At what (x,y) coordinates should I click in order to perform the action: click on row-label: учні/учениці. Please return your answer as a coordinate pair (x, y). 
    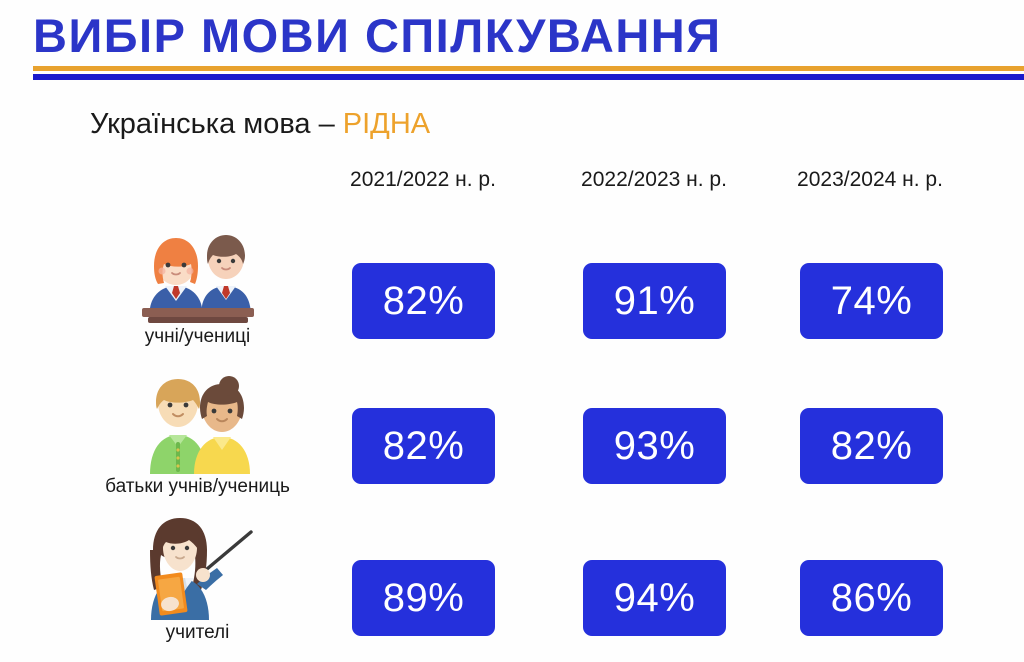
    Looking at the image, I should click on (197, 336).